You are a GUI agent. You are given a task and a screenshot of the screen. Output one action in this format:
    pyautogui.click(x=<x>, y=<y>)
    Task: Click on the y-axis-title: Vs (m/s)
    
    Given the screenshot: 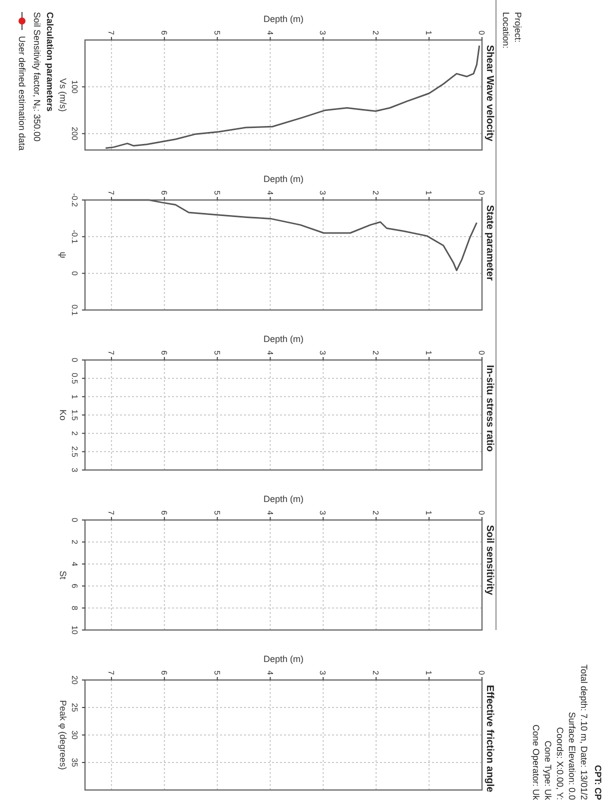 What is the action you would take?
    pyautogui.click(x=63, y=95)
    